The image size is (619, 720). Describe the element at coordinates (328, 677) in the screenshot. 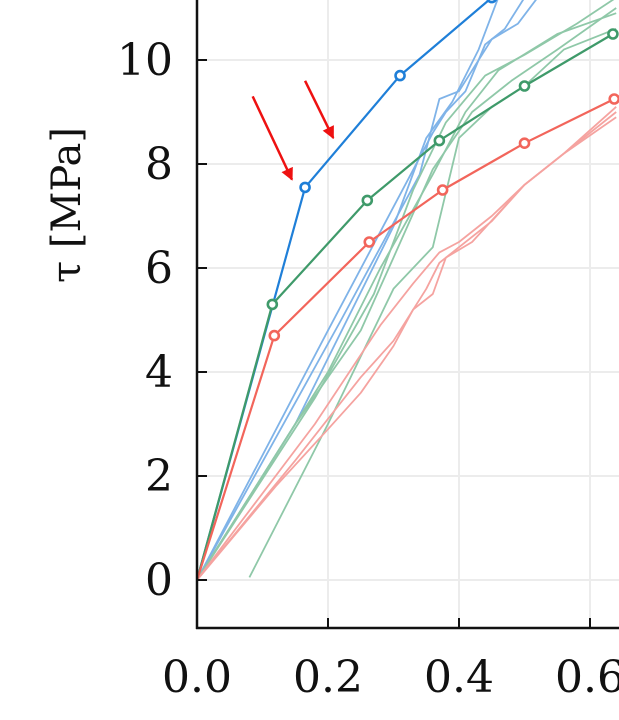

I see `x-tick-label: 0.2` at that location.